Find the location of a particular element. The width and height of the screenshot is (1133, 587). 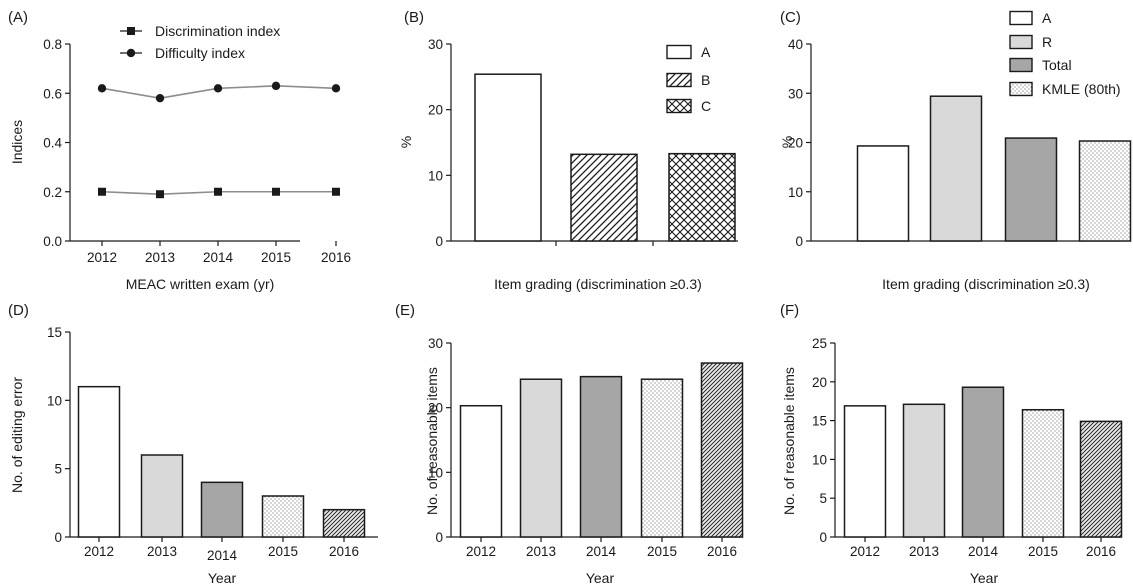

x-axis-title: MEAC written exam (yr) is located at coordinates (200, 284).